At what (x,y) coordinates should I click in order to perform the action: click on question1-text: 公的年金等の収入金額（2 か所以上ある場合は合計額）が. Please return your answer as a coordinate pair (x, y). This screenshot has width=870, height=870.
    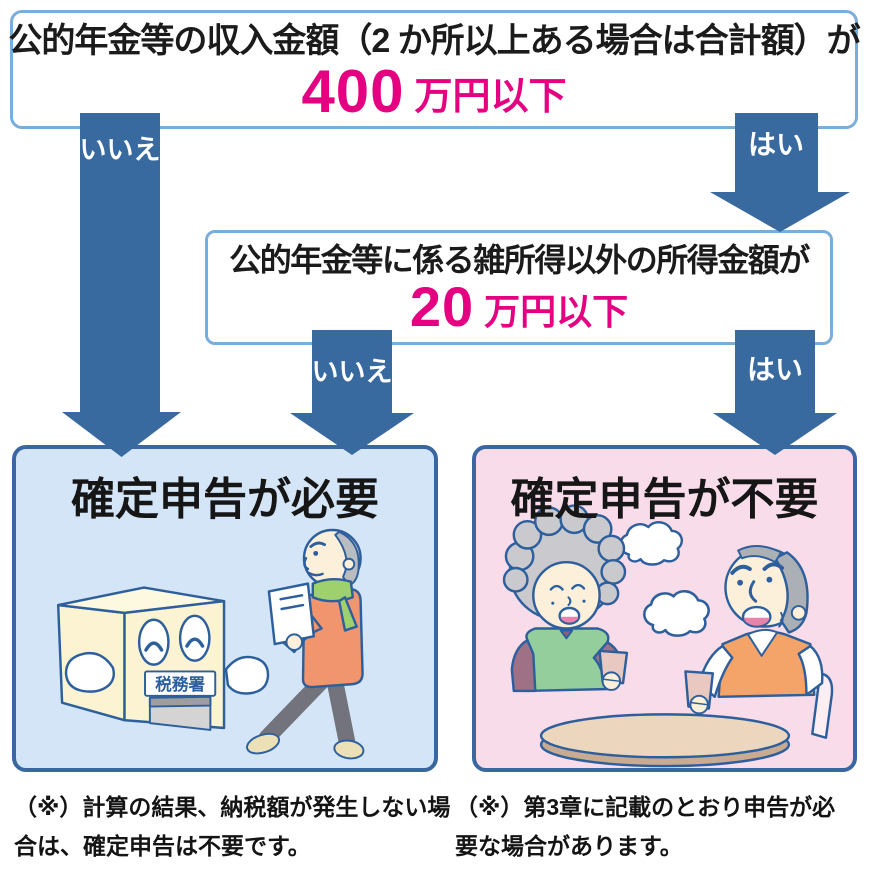
    Looking at the image, I should click on (434, 41).